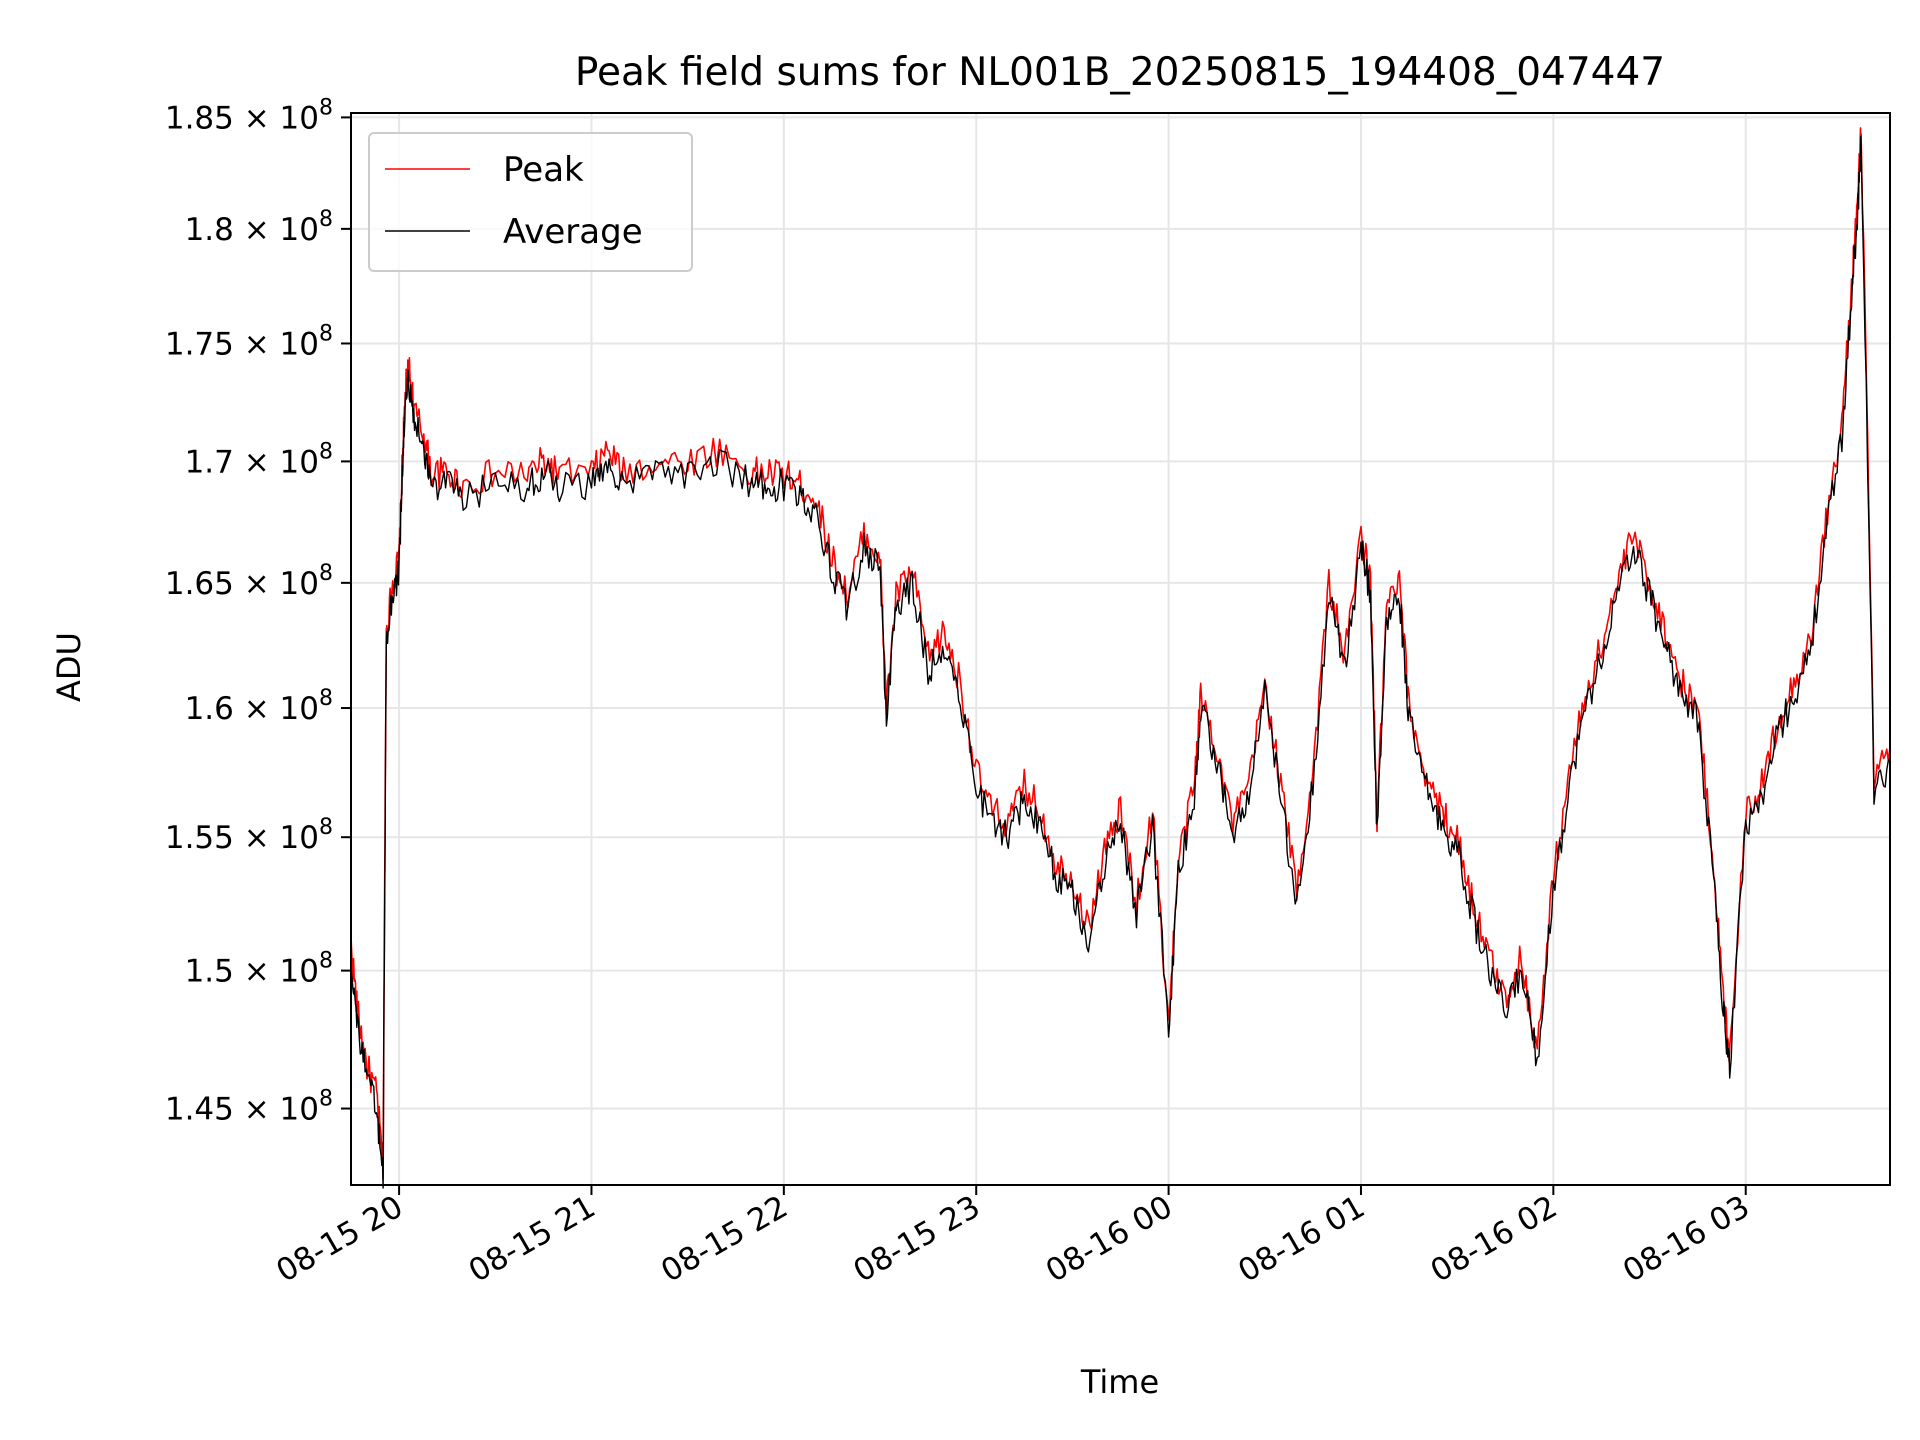 The image size is (1920, 1440). What do you see at coordinates (249, 341) in the screenshot?
I see `y-tick-label: 1.75 × 108` at bounding box center [249, 341].